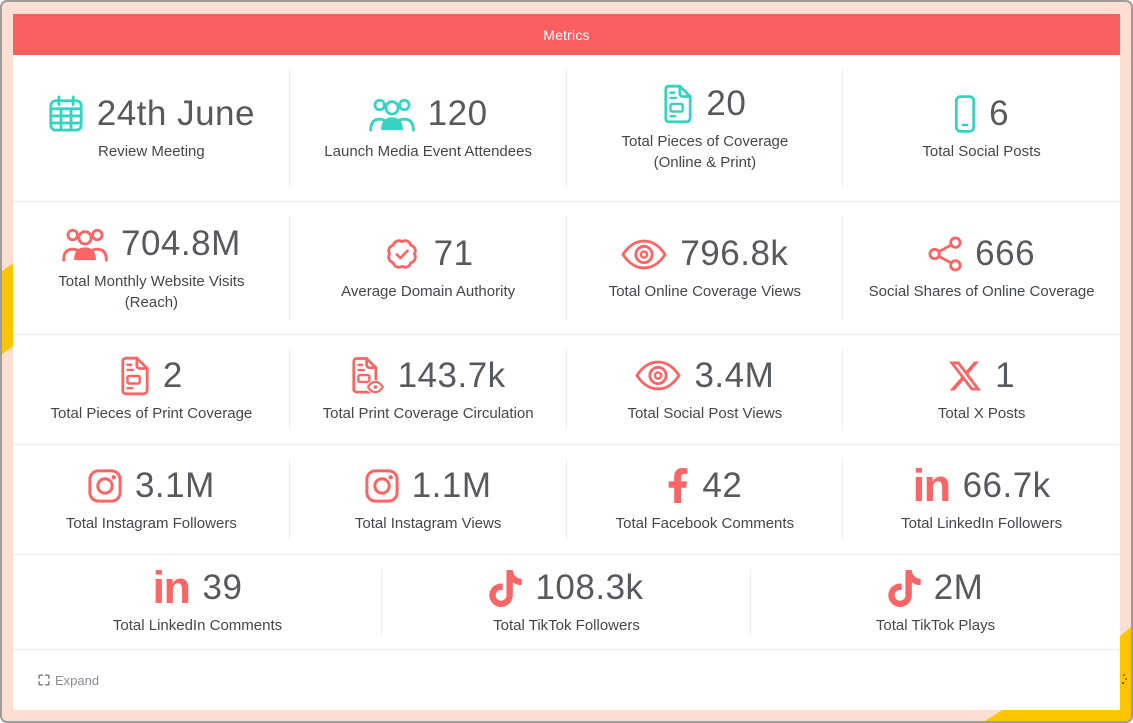 Image resolution: width=1133 pixels, height=723 pixels. I want to click on metric-card-total-online-coverage-views: 796.8k Total Online Coverage Views, so click(705, 268).